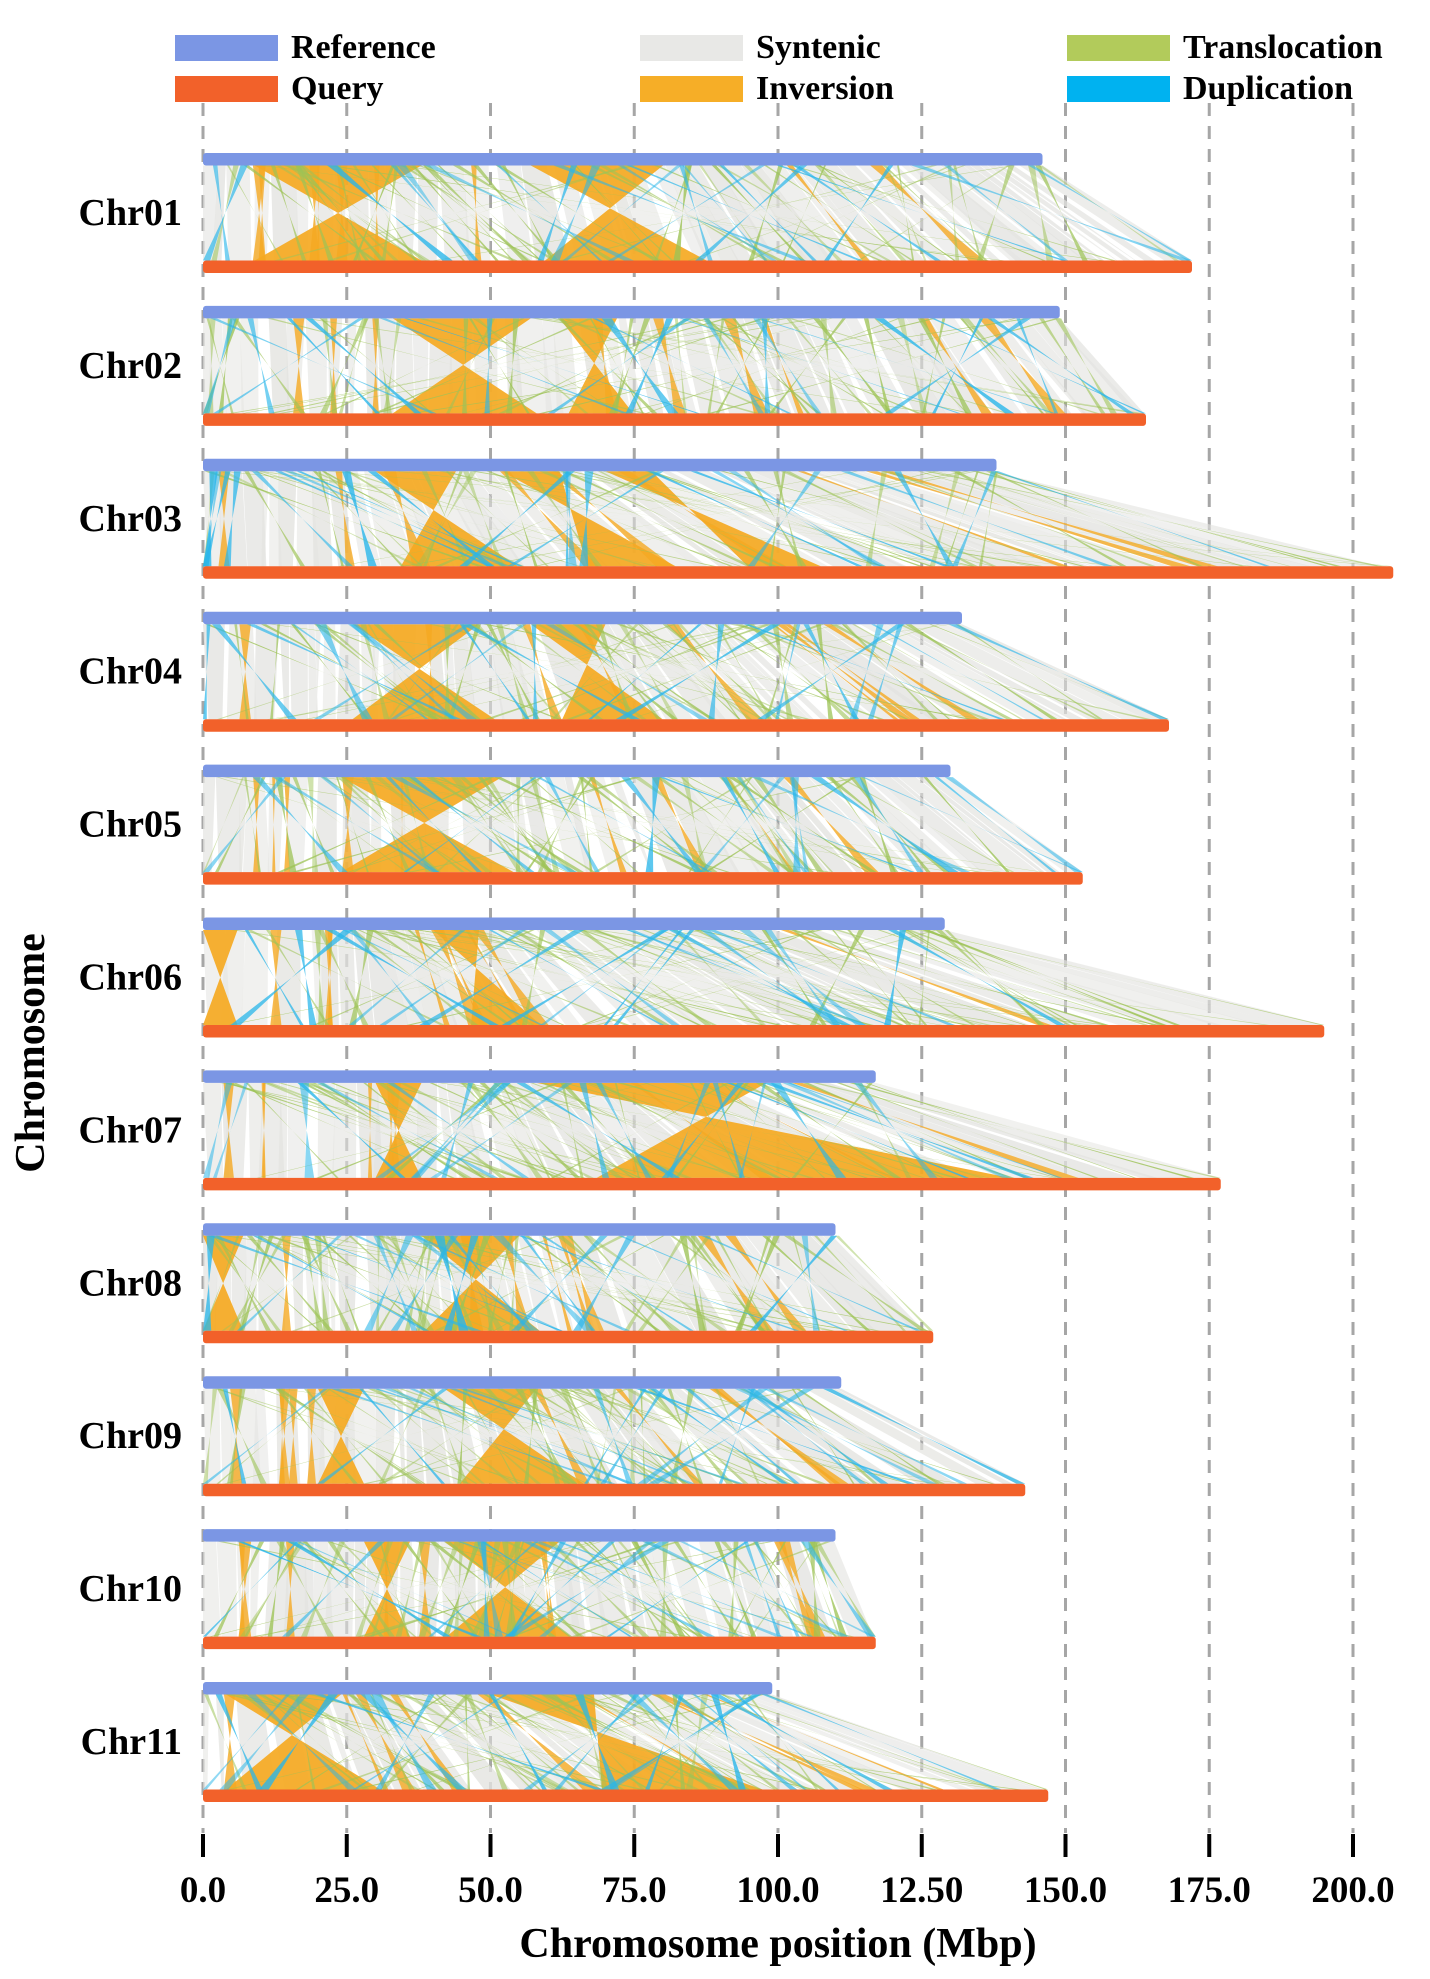  What do you see at coordinates (203, 1890) in the screenshot?
I see `x-axis-tick-label: 0.0` at bounding box center [203, 1890].